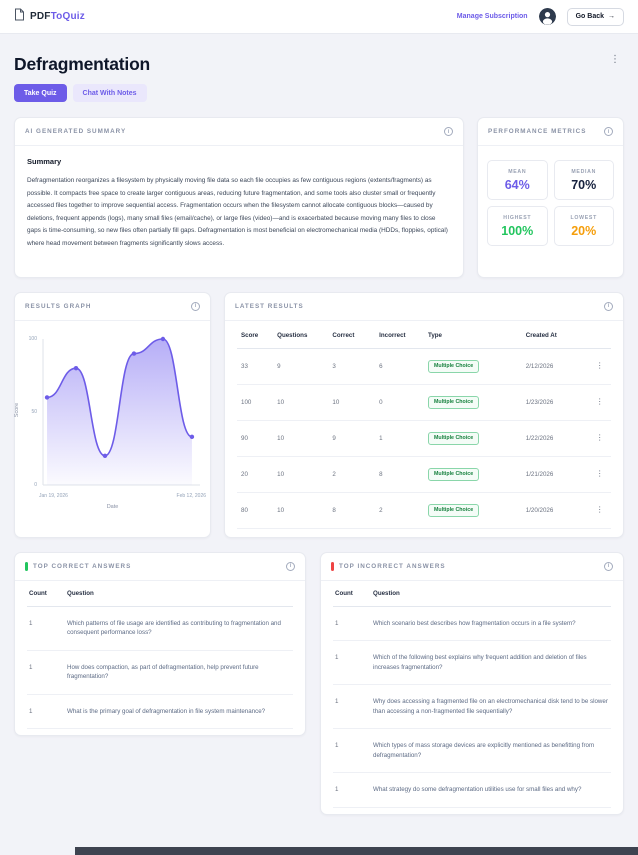 This screenshot has width=638, height=855. What do you see at coordinates (26, 566) in the screenshot?
I see `correct-marker-bar` at bounding box center [26, 566].